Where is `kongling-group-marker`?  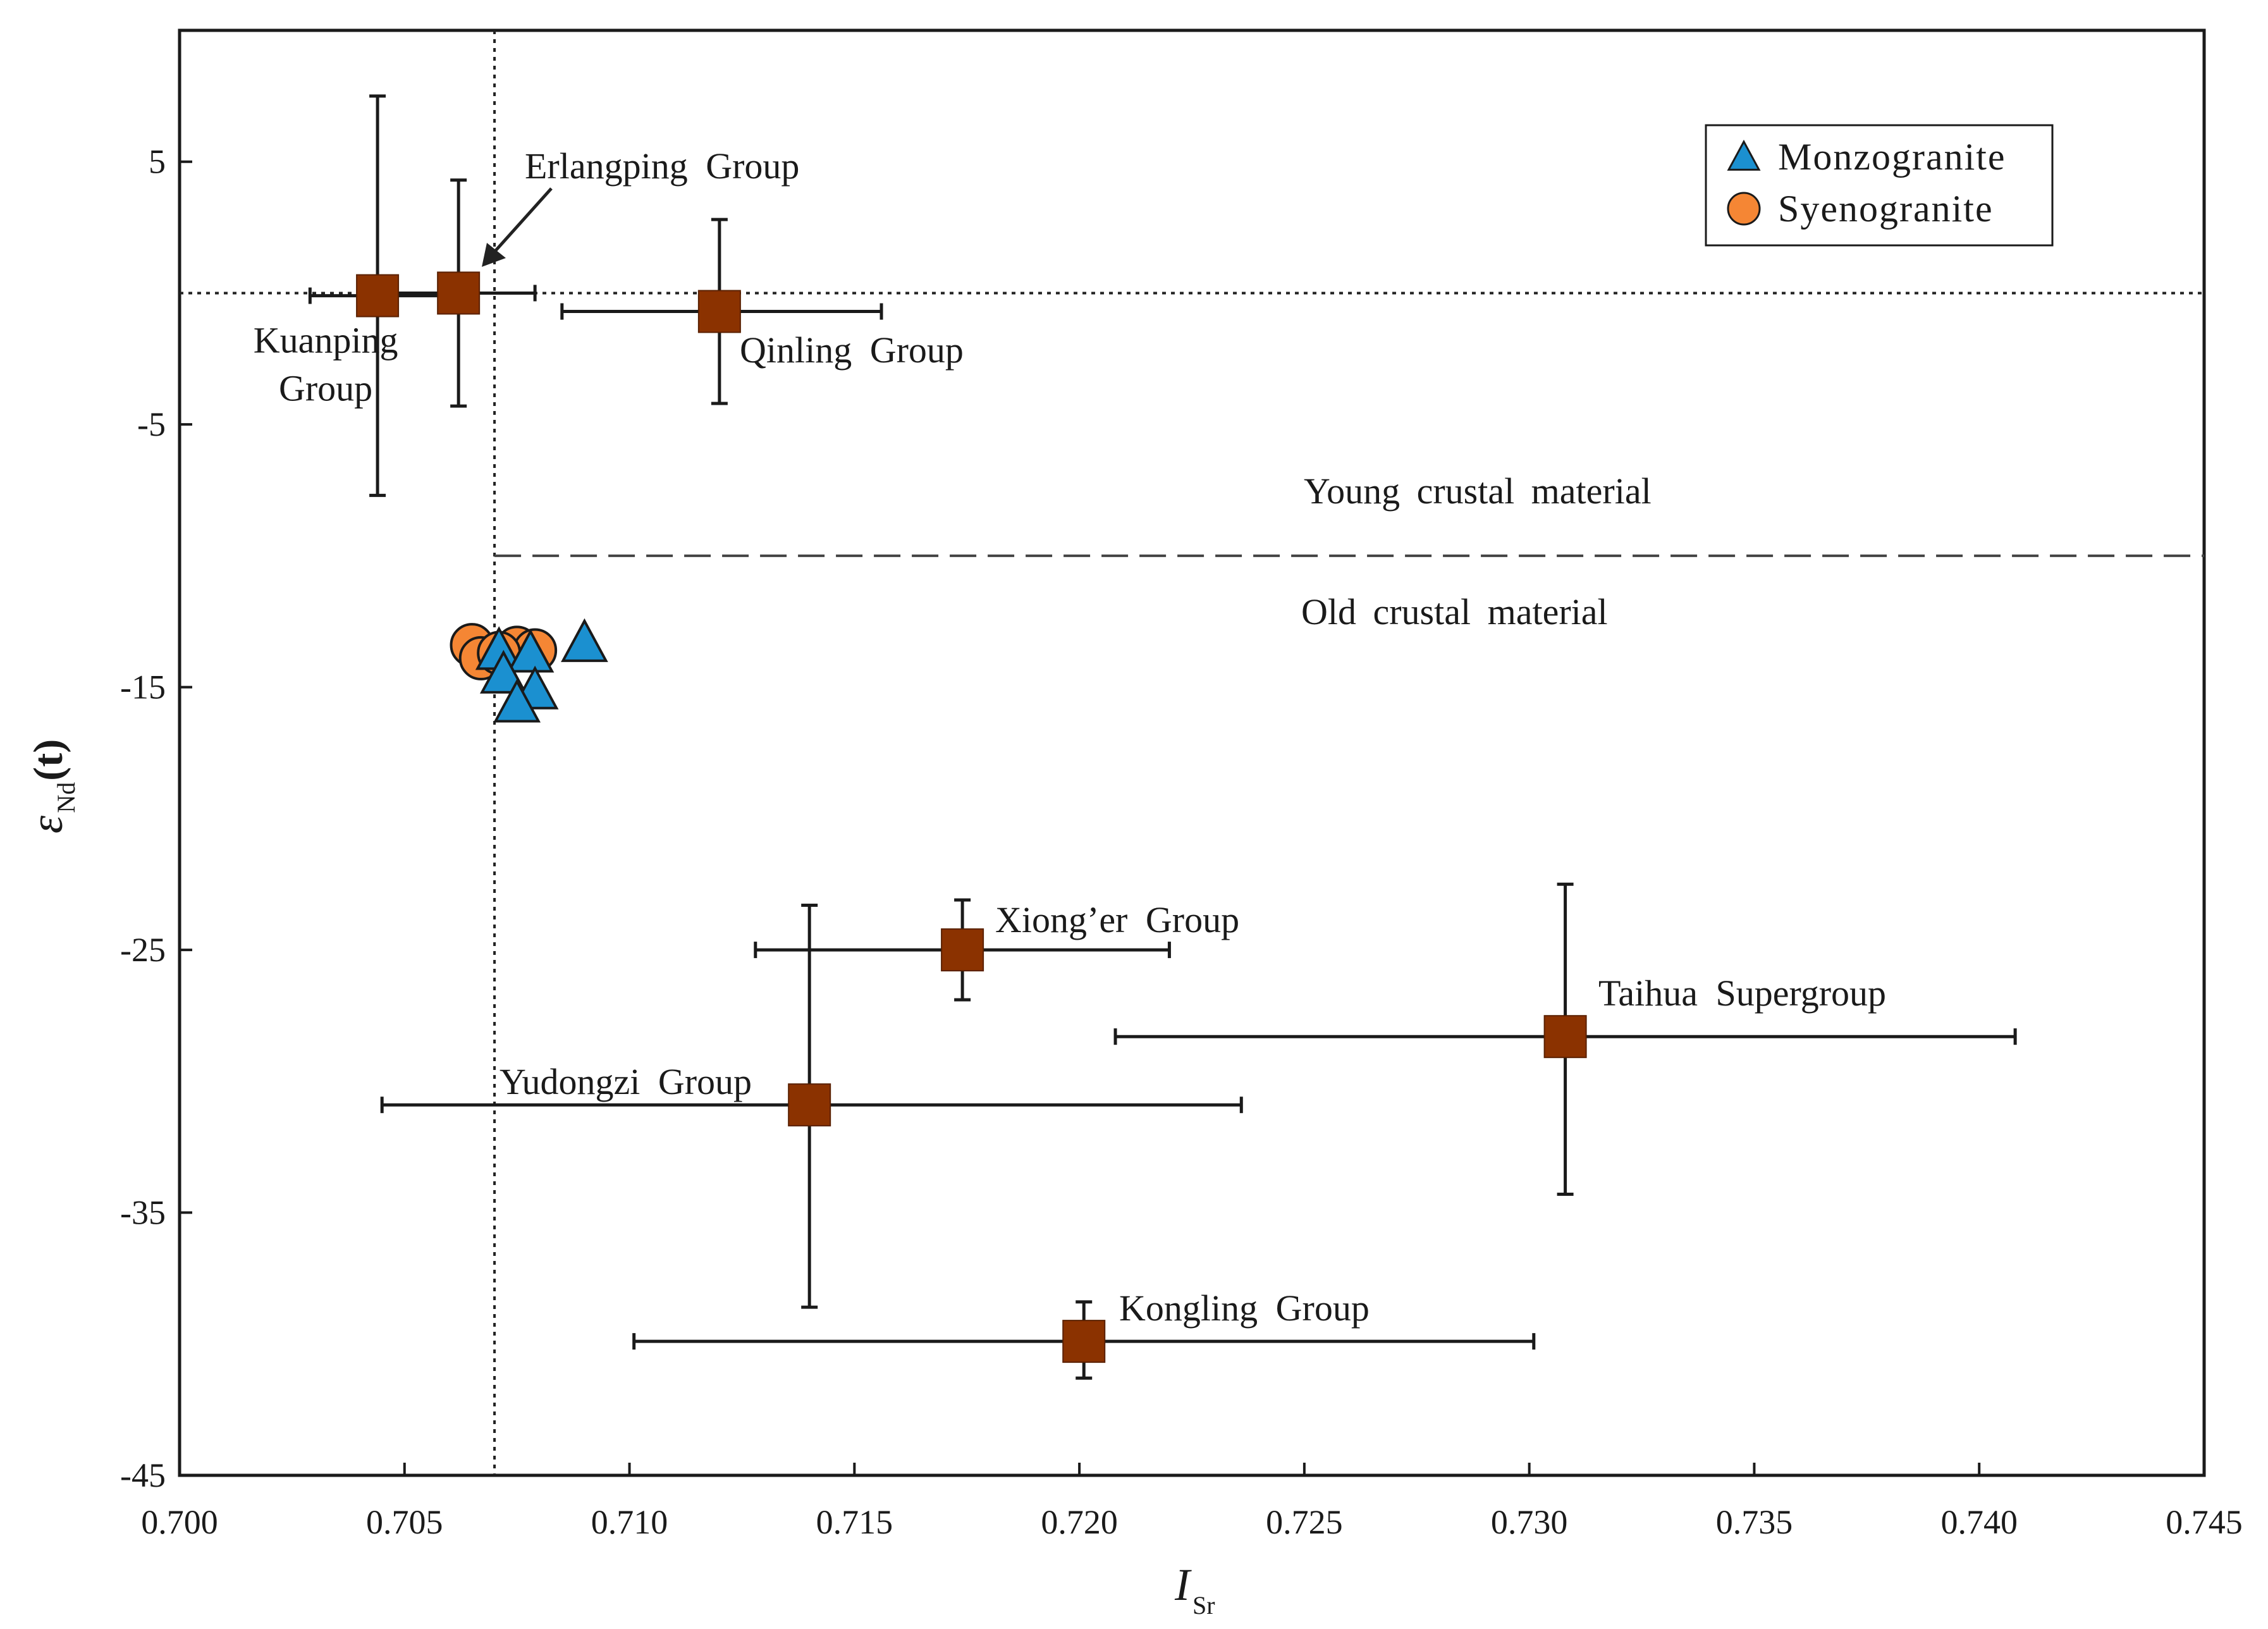
kongling-group-marker is located at coordinates (1084, 1341).